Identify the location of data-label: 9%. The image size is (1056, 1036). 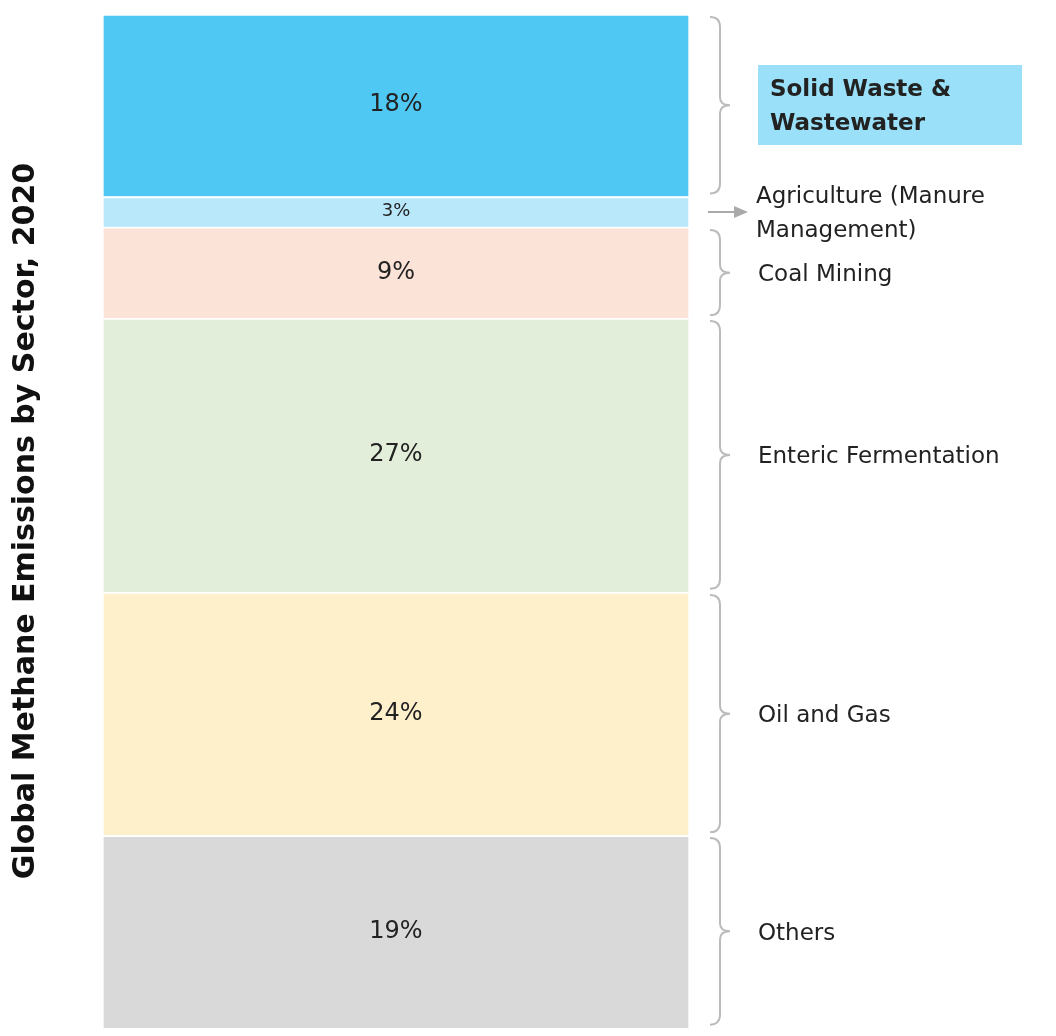
(396, 270).